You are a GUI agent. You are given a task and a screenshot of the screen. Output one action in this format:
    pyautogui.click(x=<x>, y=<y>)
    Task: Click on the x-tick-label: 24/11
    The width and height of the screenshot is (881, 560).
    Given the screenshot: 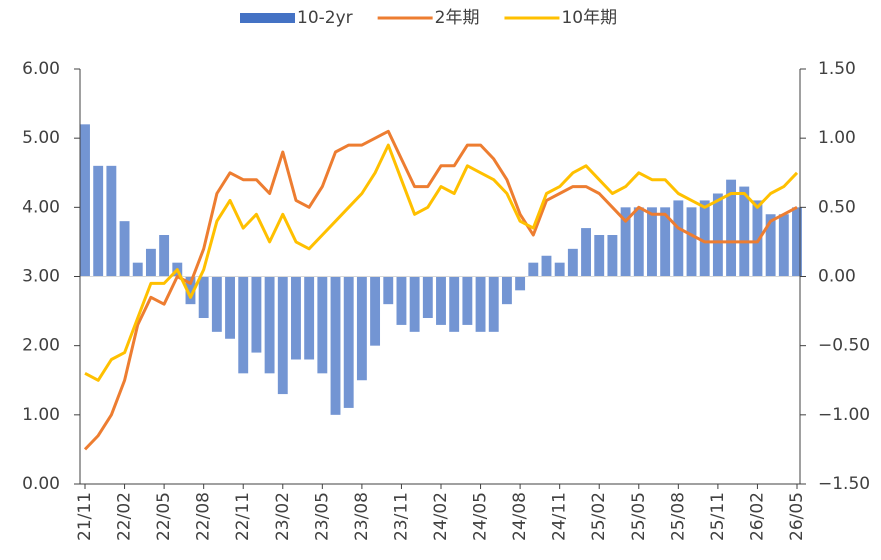 What is the action you would take?
    pyautogui.click(x=560, y=516)
    